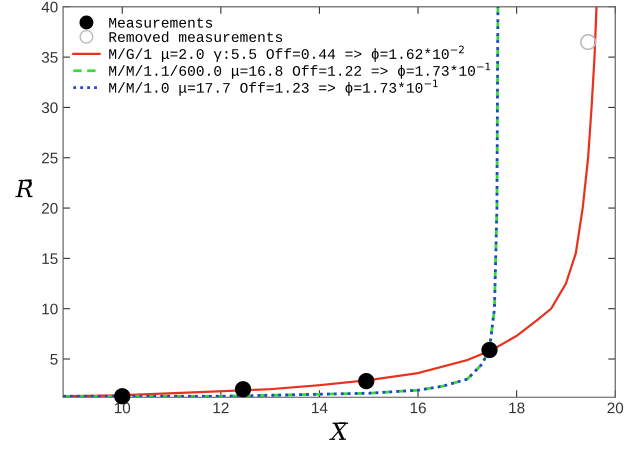 This screenshot has width=631, height=454. Describe the element at coordinates (50, 108) in the screenshot. I see `y-tick-label: 30` at that location.